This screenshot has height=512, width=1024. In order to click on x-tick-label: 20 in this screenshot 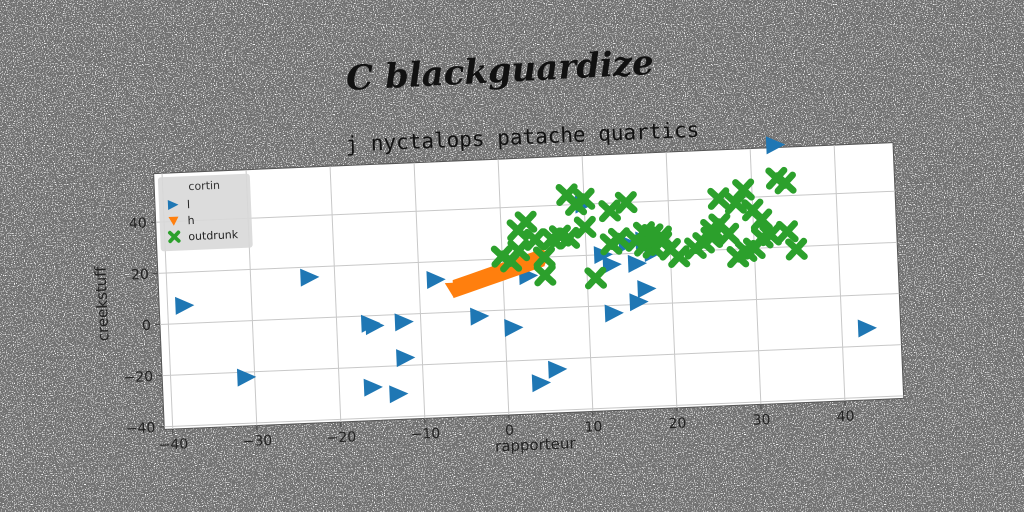, I will do `click(677, 424)`.